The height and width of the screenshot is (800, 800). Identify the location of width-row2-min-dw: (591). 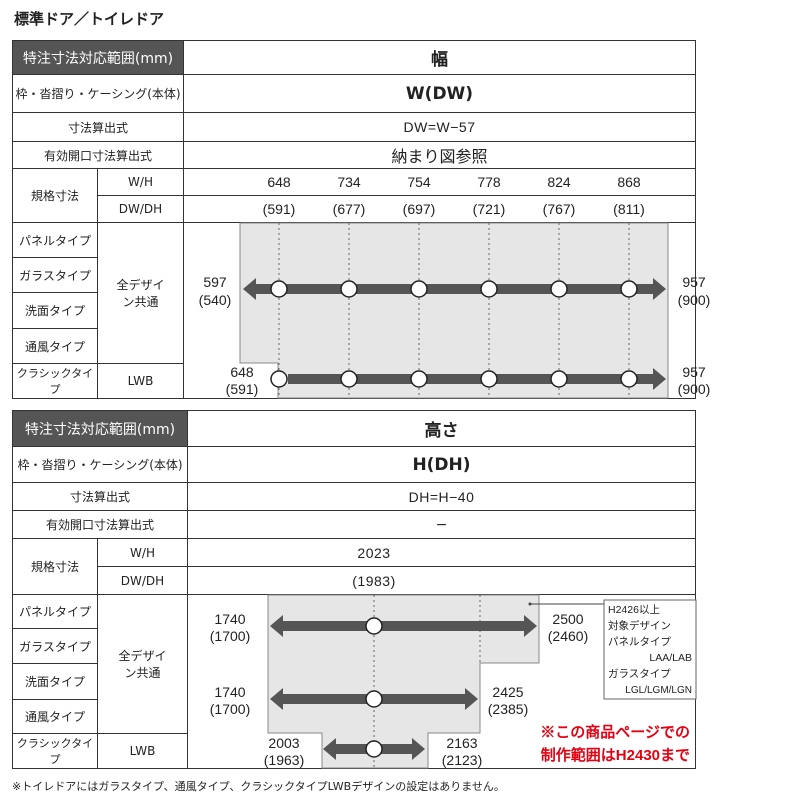
(242, 389).